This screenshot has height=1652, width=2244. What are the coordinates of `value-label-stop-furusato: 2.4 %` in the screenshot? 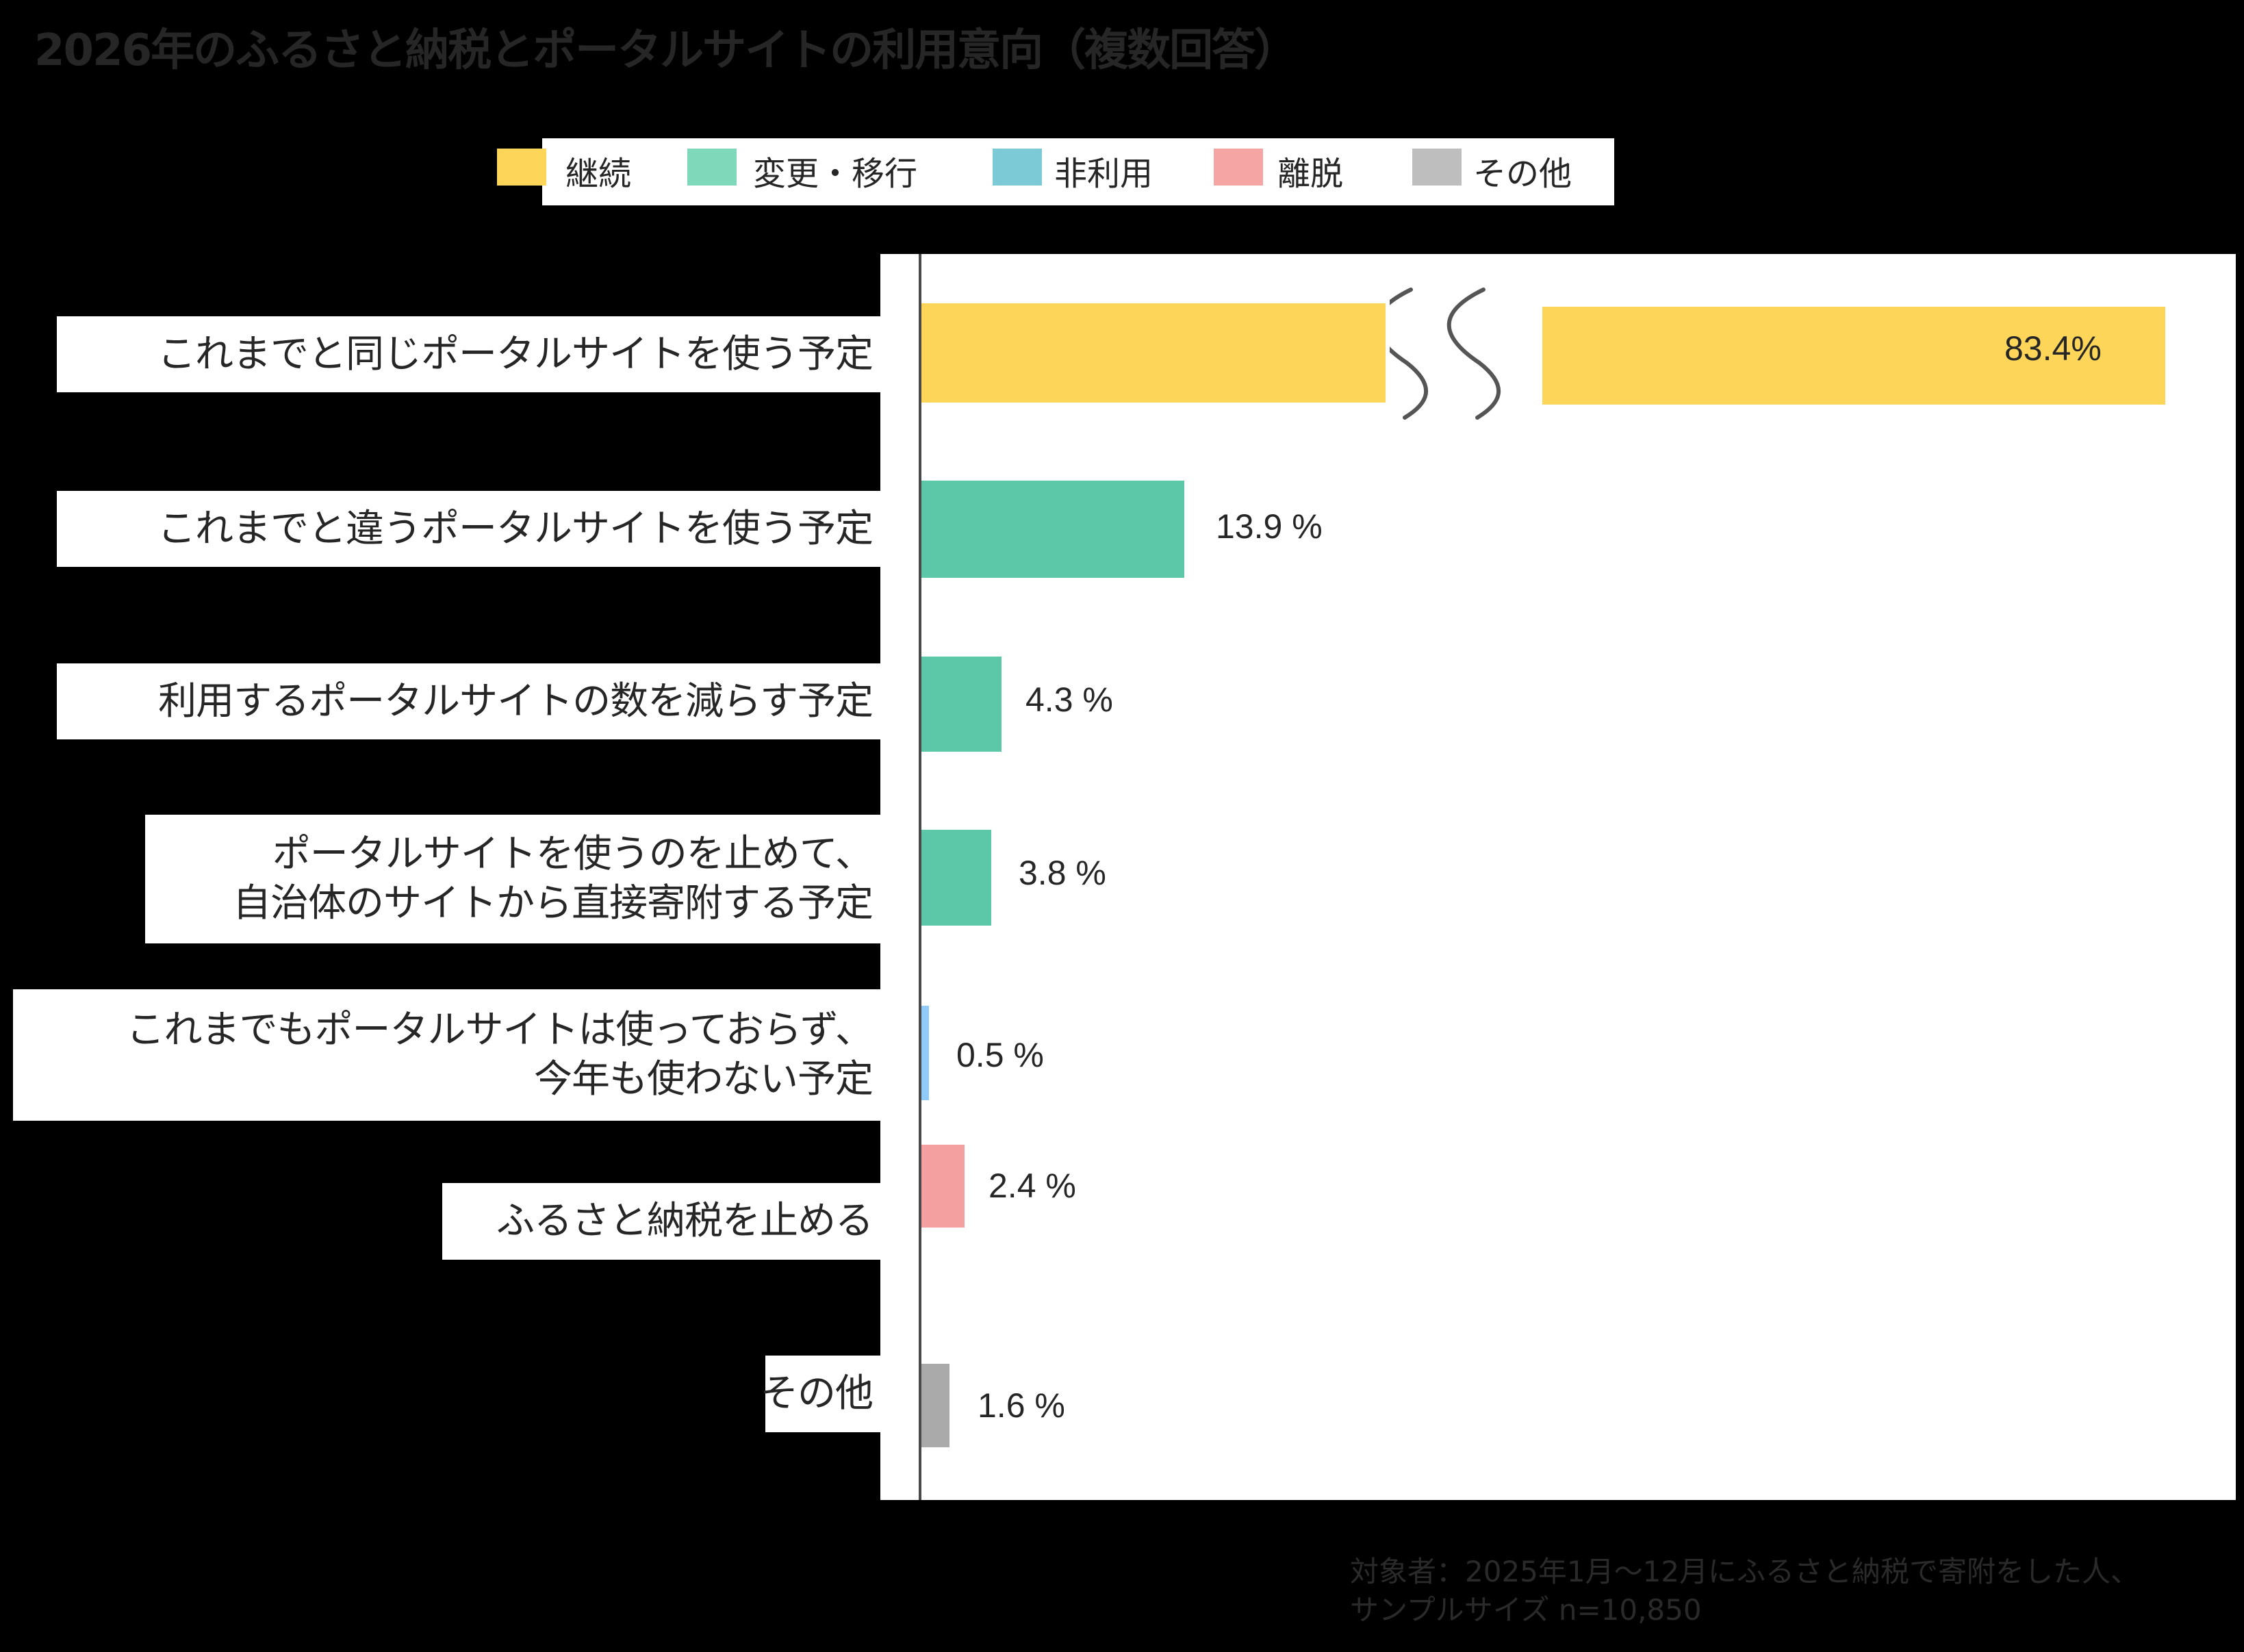 It's located at (1032, 1186).